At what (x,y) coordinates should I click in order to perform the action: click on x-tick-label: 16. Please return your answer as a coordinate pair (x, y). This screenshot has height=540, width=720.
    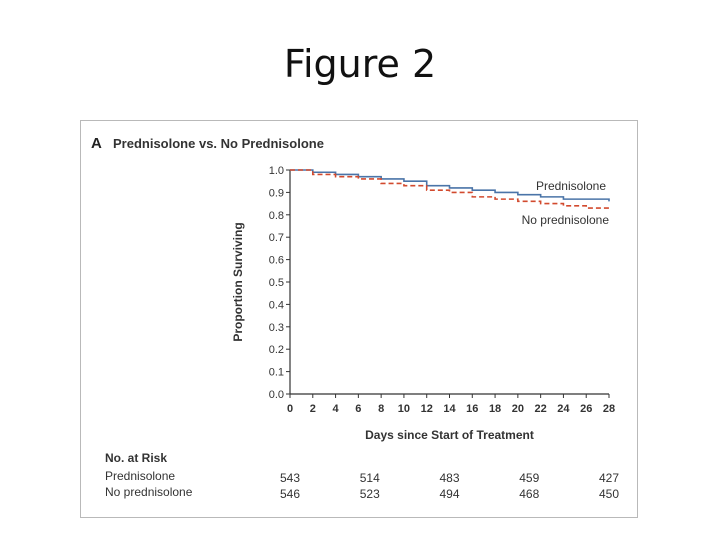
    Looking at the image, I should click on (472, 409).